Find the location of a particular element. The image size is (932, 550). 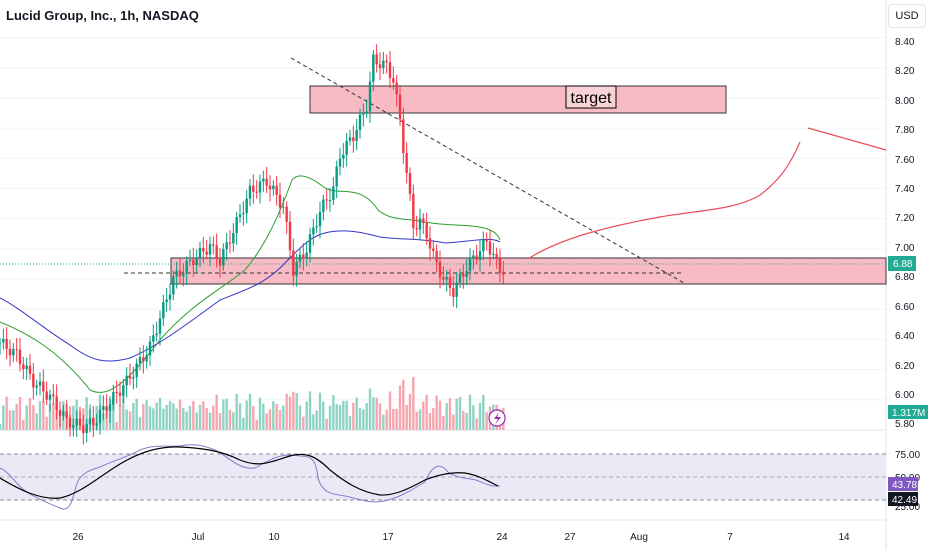

price-tick: 6.60 is located at coordinates (905, 307).